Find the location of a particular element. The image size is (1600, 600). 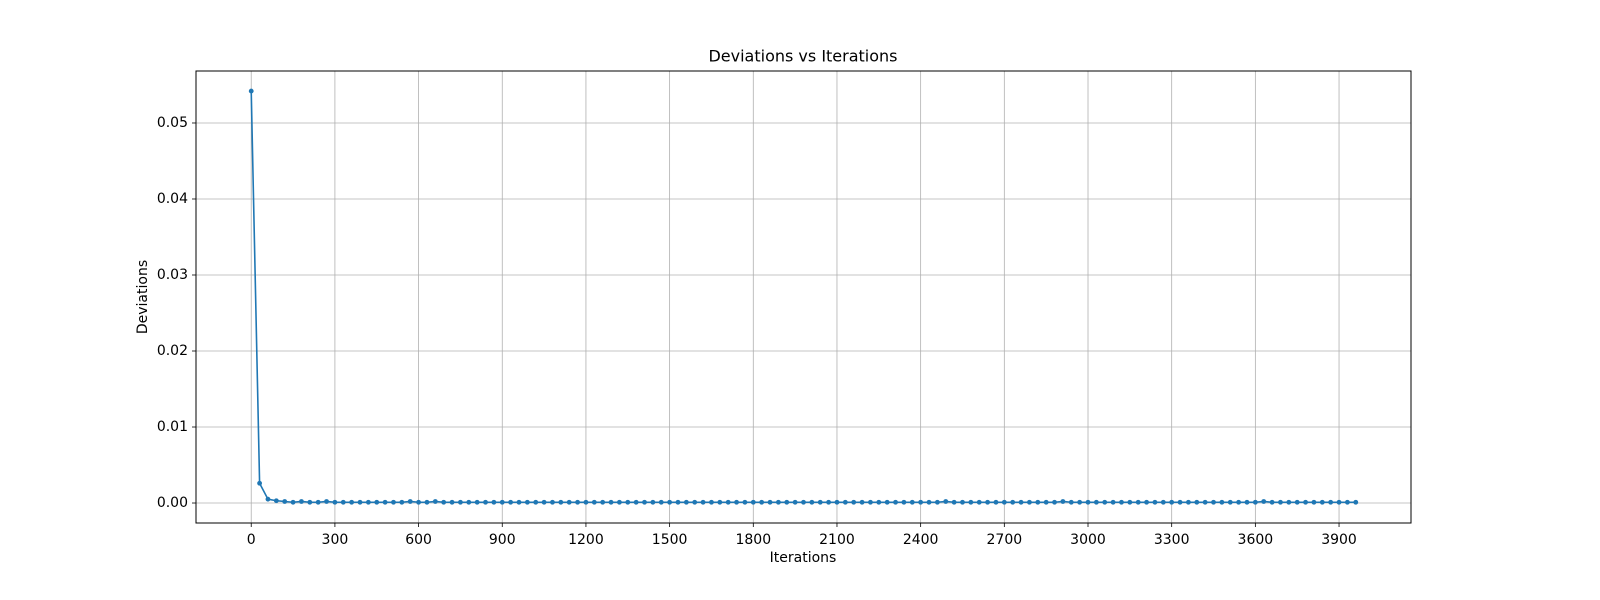

y-tick-label: 0.00 is located at coordinates (172, 503).